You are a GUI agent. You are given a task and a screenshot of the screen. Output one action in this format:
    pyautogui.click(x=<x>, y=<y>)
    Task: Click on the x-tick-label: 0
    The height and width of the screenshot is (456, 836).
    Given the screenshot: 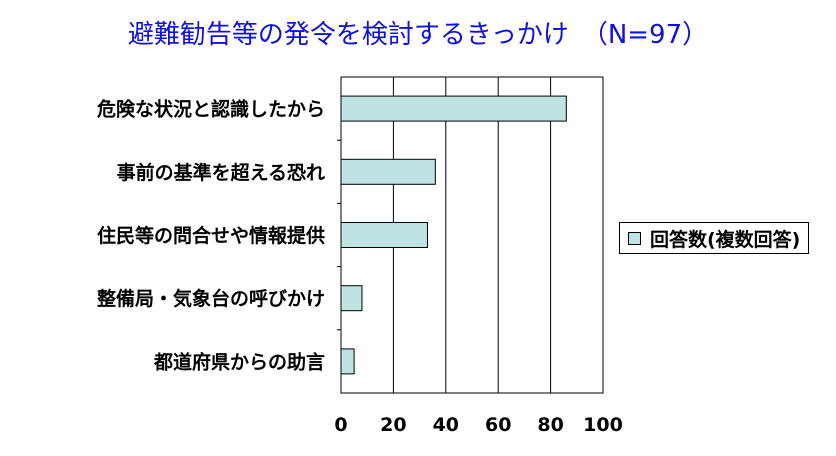 What is the action you would take?
    pyautogui.click(x=340, y=425)
    